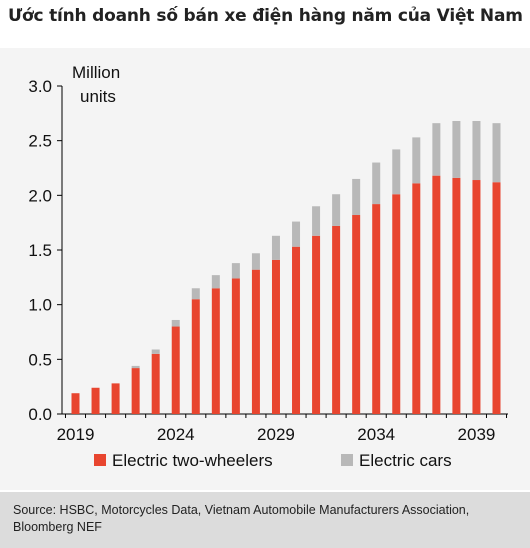 This screenshot has width=530, height=548. What do you see at coordinates (176, 434) in the screenshot?
I see `x-tick-label: 2024` at bounding box center [176, 434].